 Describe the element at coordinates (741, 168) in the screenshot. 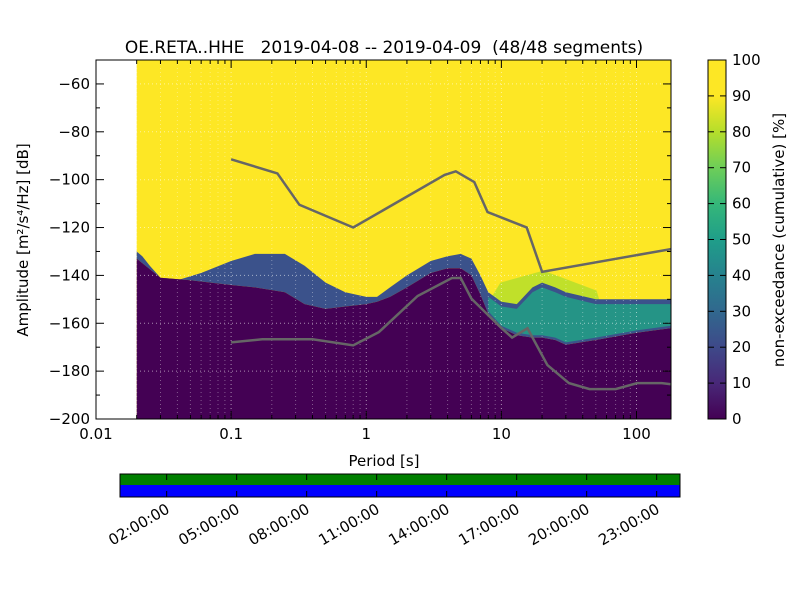

I see `colorbar-tick-label: 70` at that location.